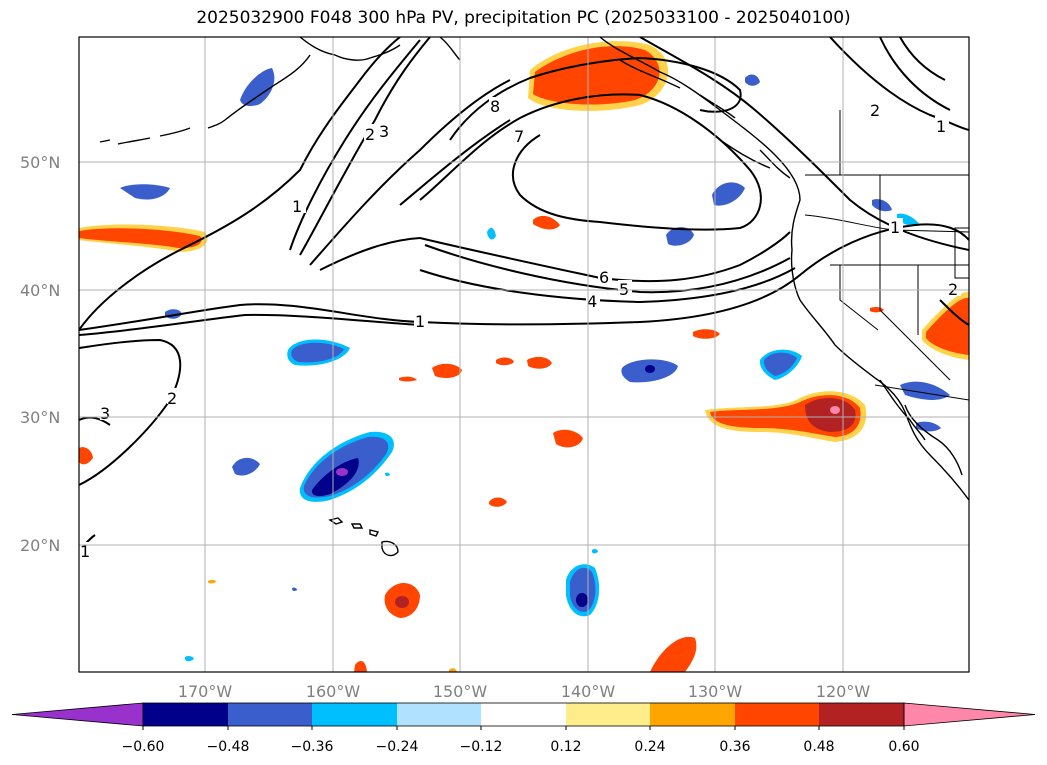 The image size is (1047, 765). Describe the element at coordinates (397, 747) in the screenshot. I see `colorbar-tick-label: −0.24` at that location.